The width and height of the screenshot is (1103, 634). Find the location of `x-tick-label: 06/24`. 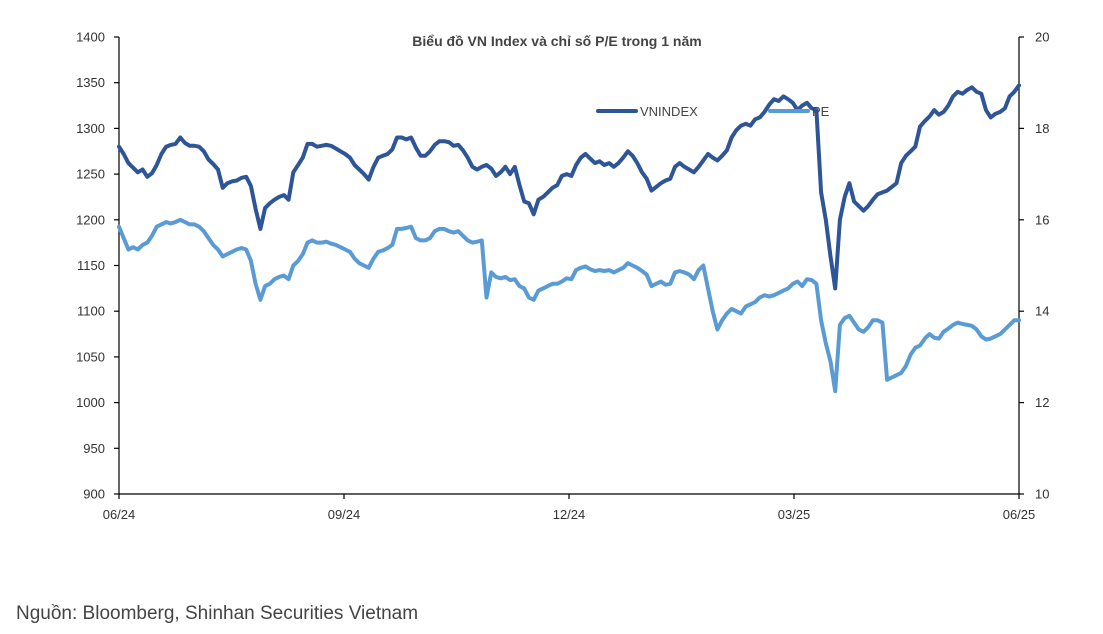

x-tick-label: 06/24 is located at coordinates (119, 514).